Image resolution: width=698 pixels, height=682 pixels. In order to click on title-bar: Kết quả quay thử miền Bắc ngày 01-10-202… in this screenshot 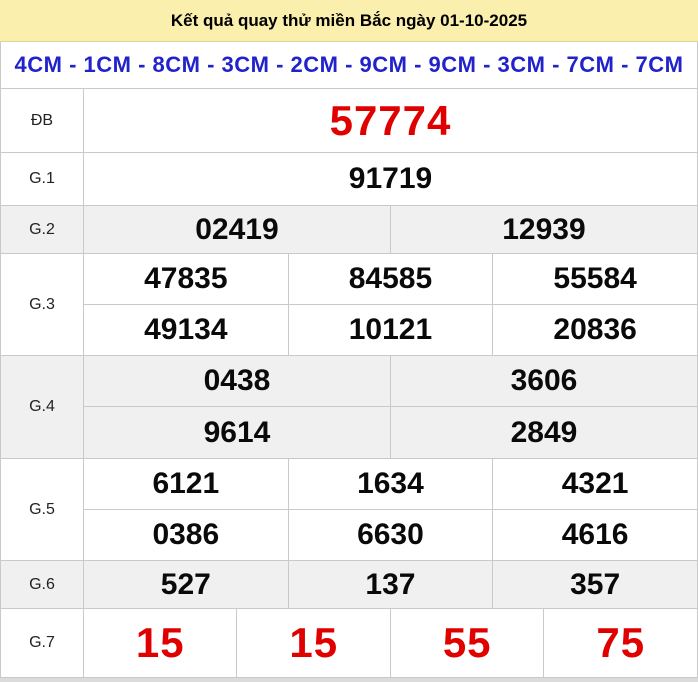, I will do `click(349, 21)`.